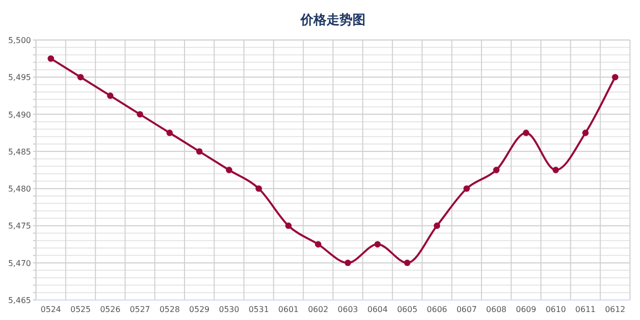 The image size is (640, 320). What do you see at coordinates (199, 309) in the screenshot?
I see `x-tick-label: 0529` at bounding box center [199, 309].